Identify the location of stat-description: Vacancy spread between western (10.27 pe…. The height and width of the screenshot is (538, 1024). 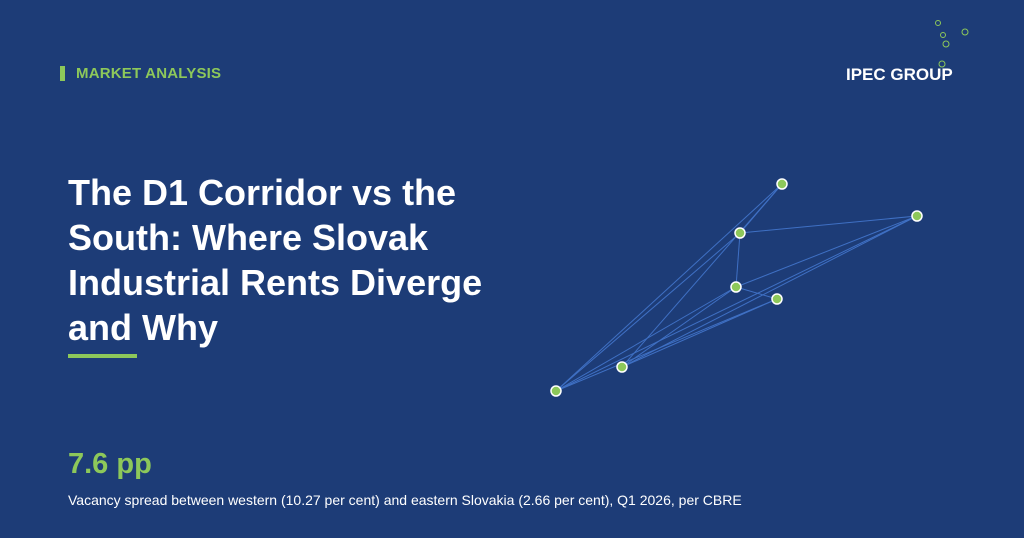
(405, 500).